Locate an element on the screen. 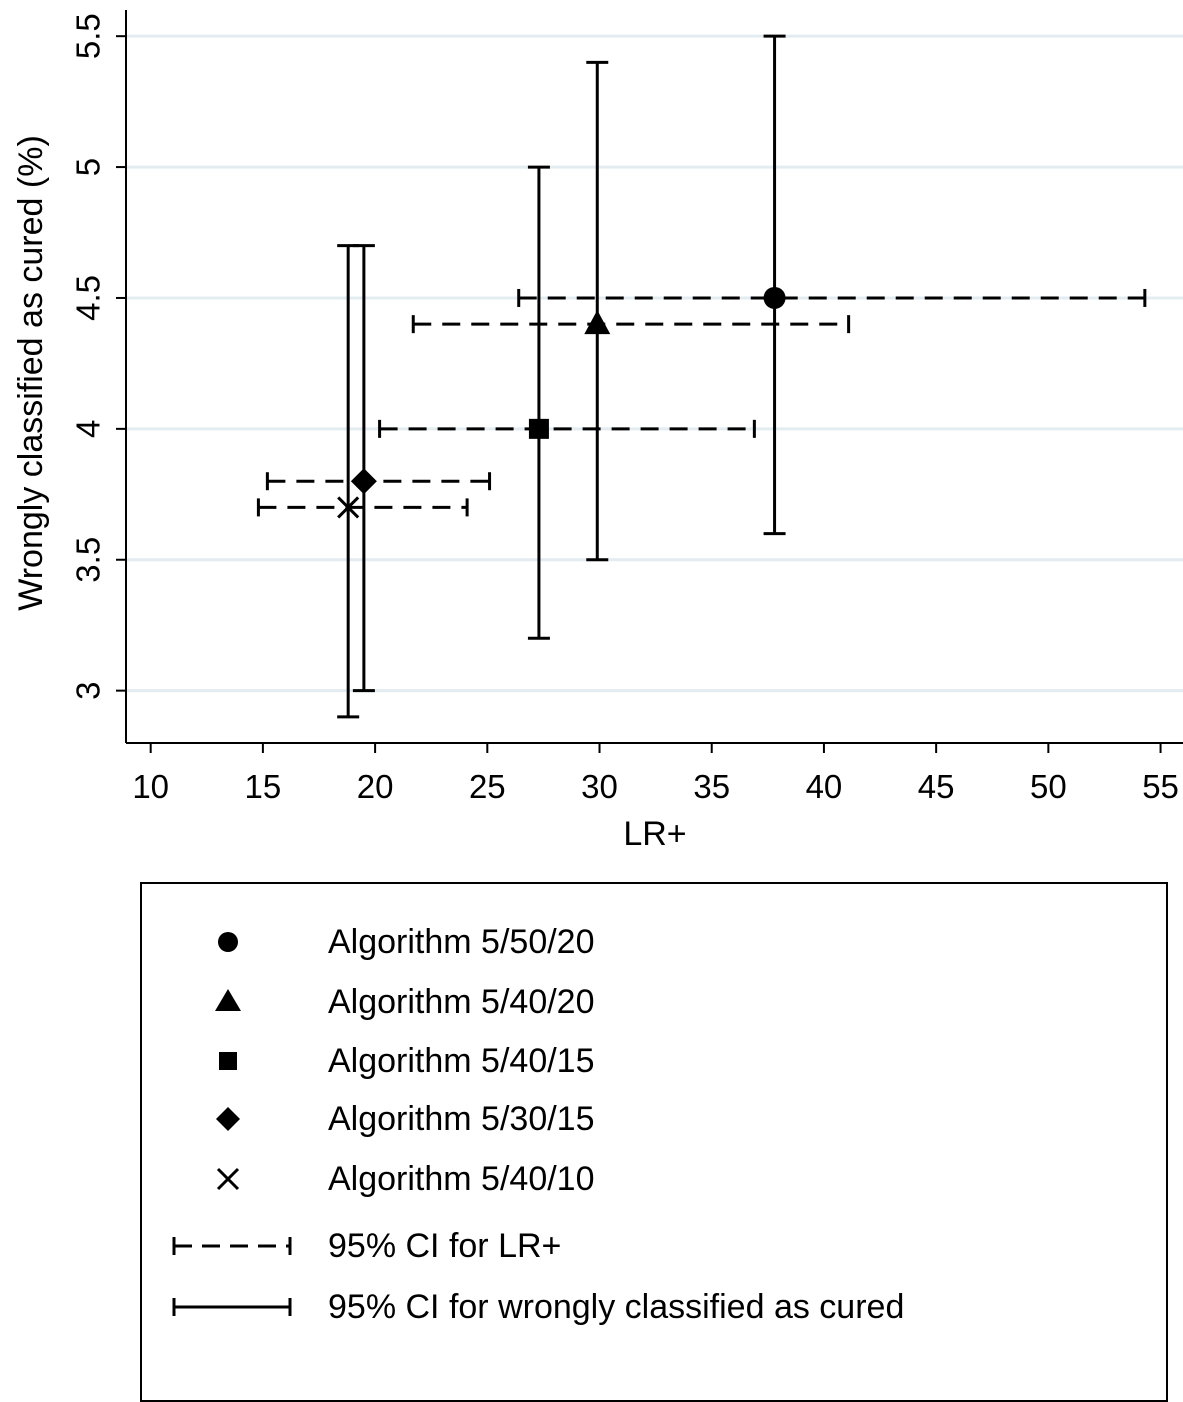  legend-item: Algorithm 5/50/20 is located at coordinates (654, 942).